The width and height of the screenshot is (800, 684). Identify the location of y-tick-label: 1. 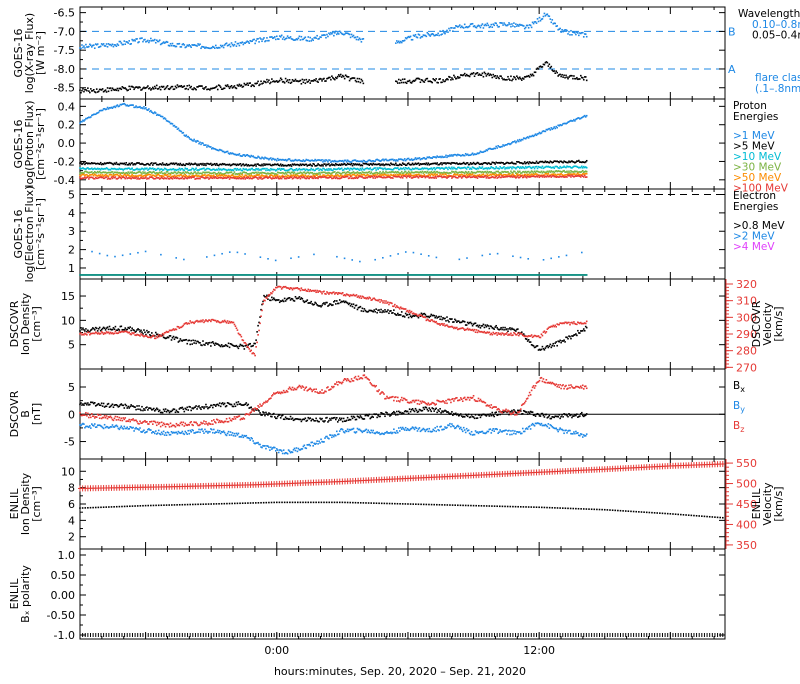
(71, 268).